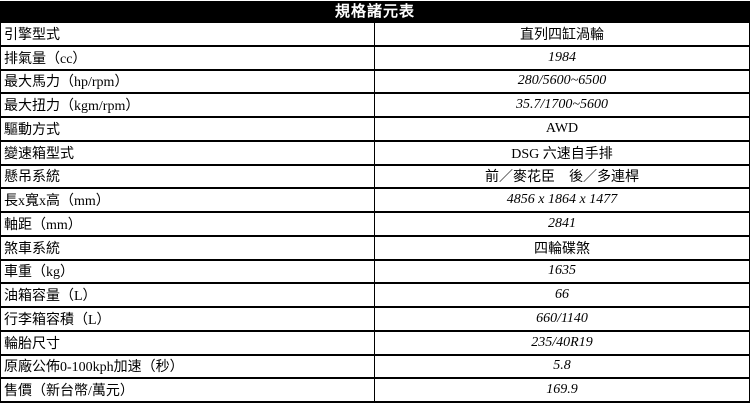 The width and height of the screenshot is (750, 403). I want to click on spec-label: 長x寬x高（mm）, so click(188, 200).